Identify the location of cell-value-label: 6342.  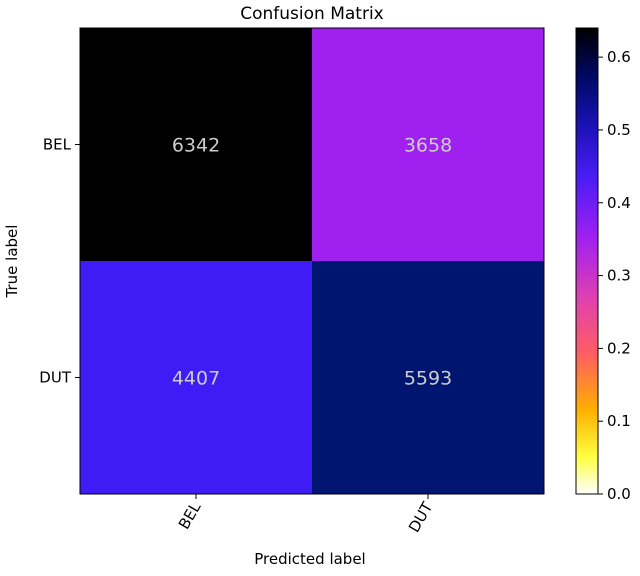
(196, 146).